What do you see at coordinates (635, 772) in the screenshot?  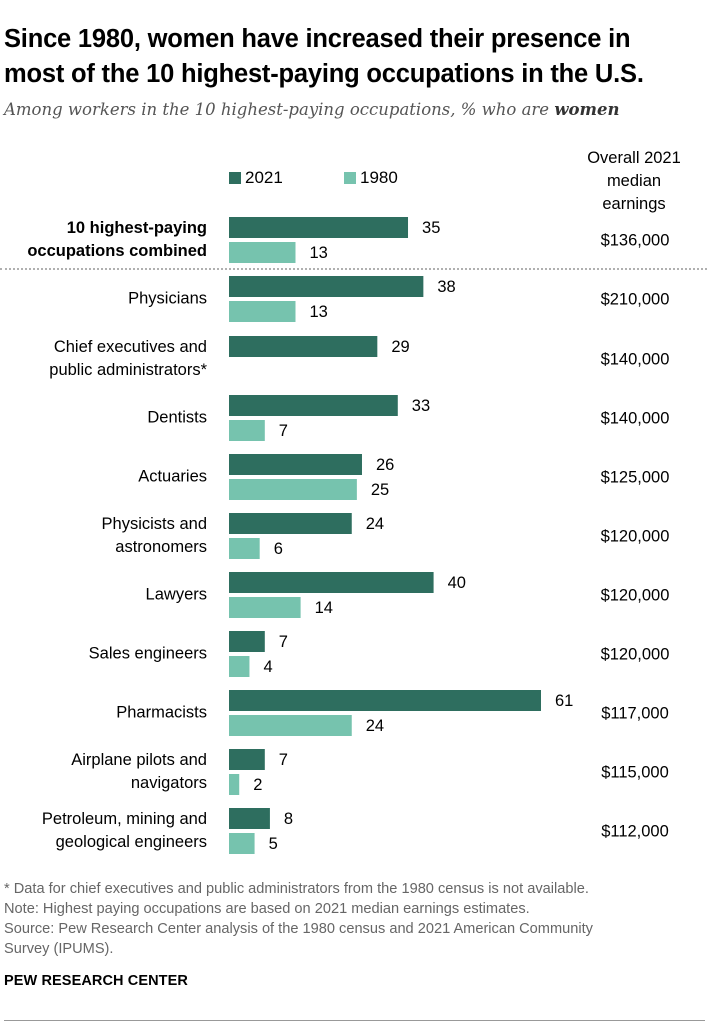 I see `earnings-value: $115,000` at bounding box center [635, 772].